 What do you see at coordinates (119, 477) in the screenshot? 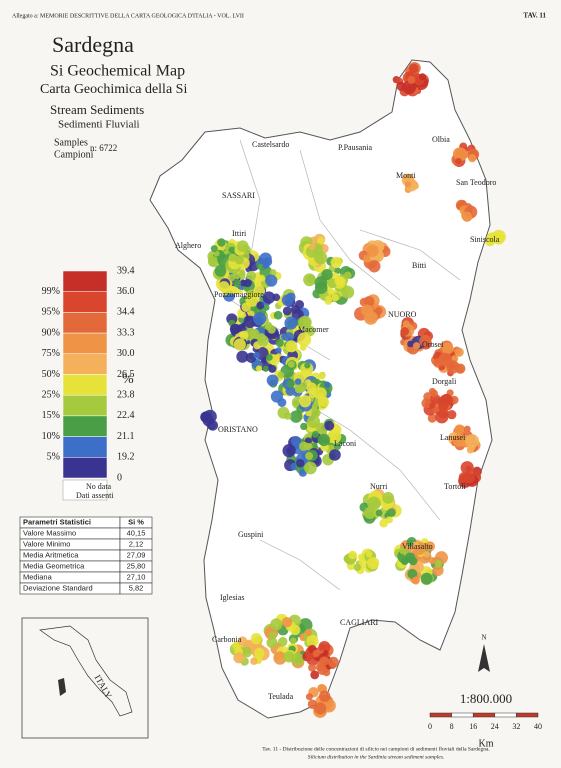
I see `legend-value: 0` at bounding box center [119, 477].